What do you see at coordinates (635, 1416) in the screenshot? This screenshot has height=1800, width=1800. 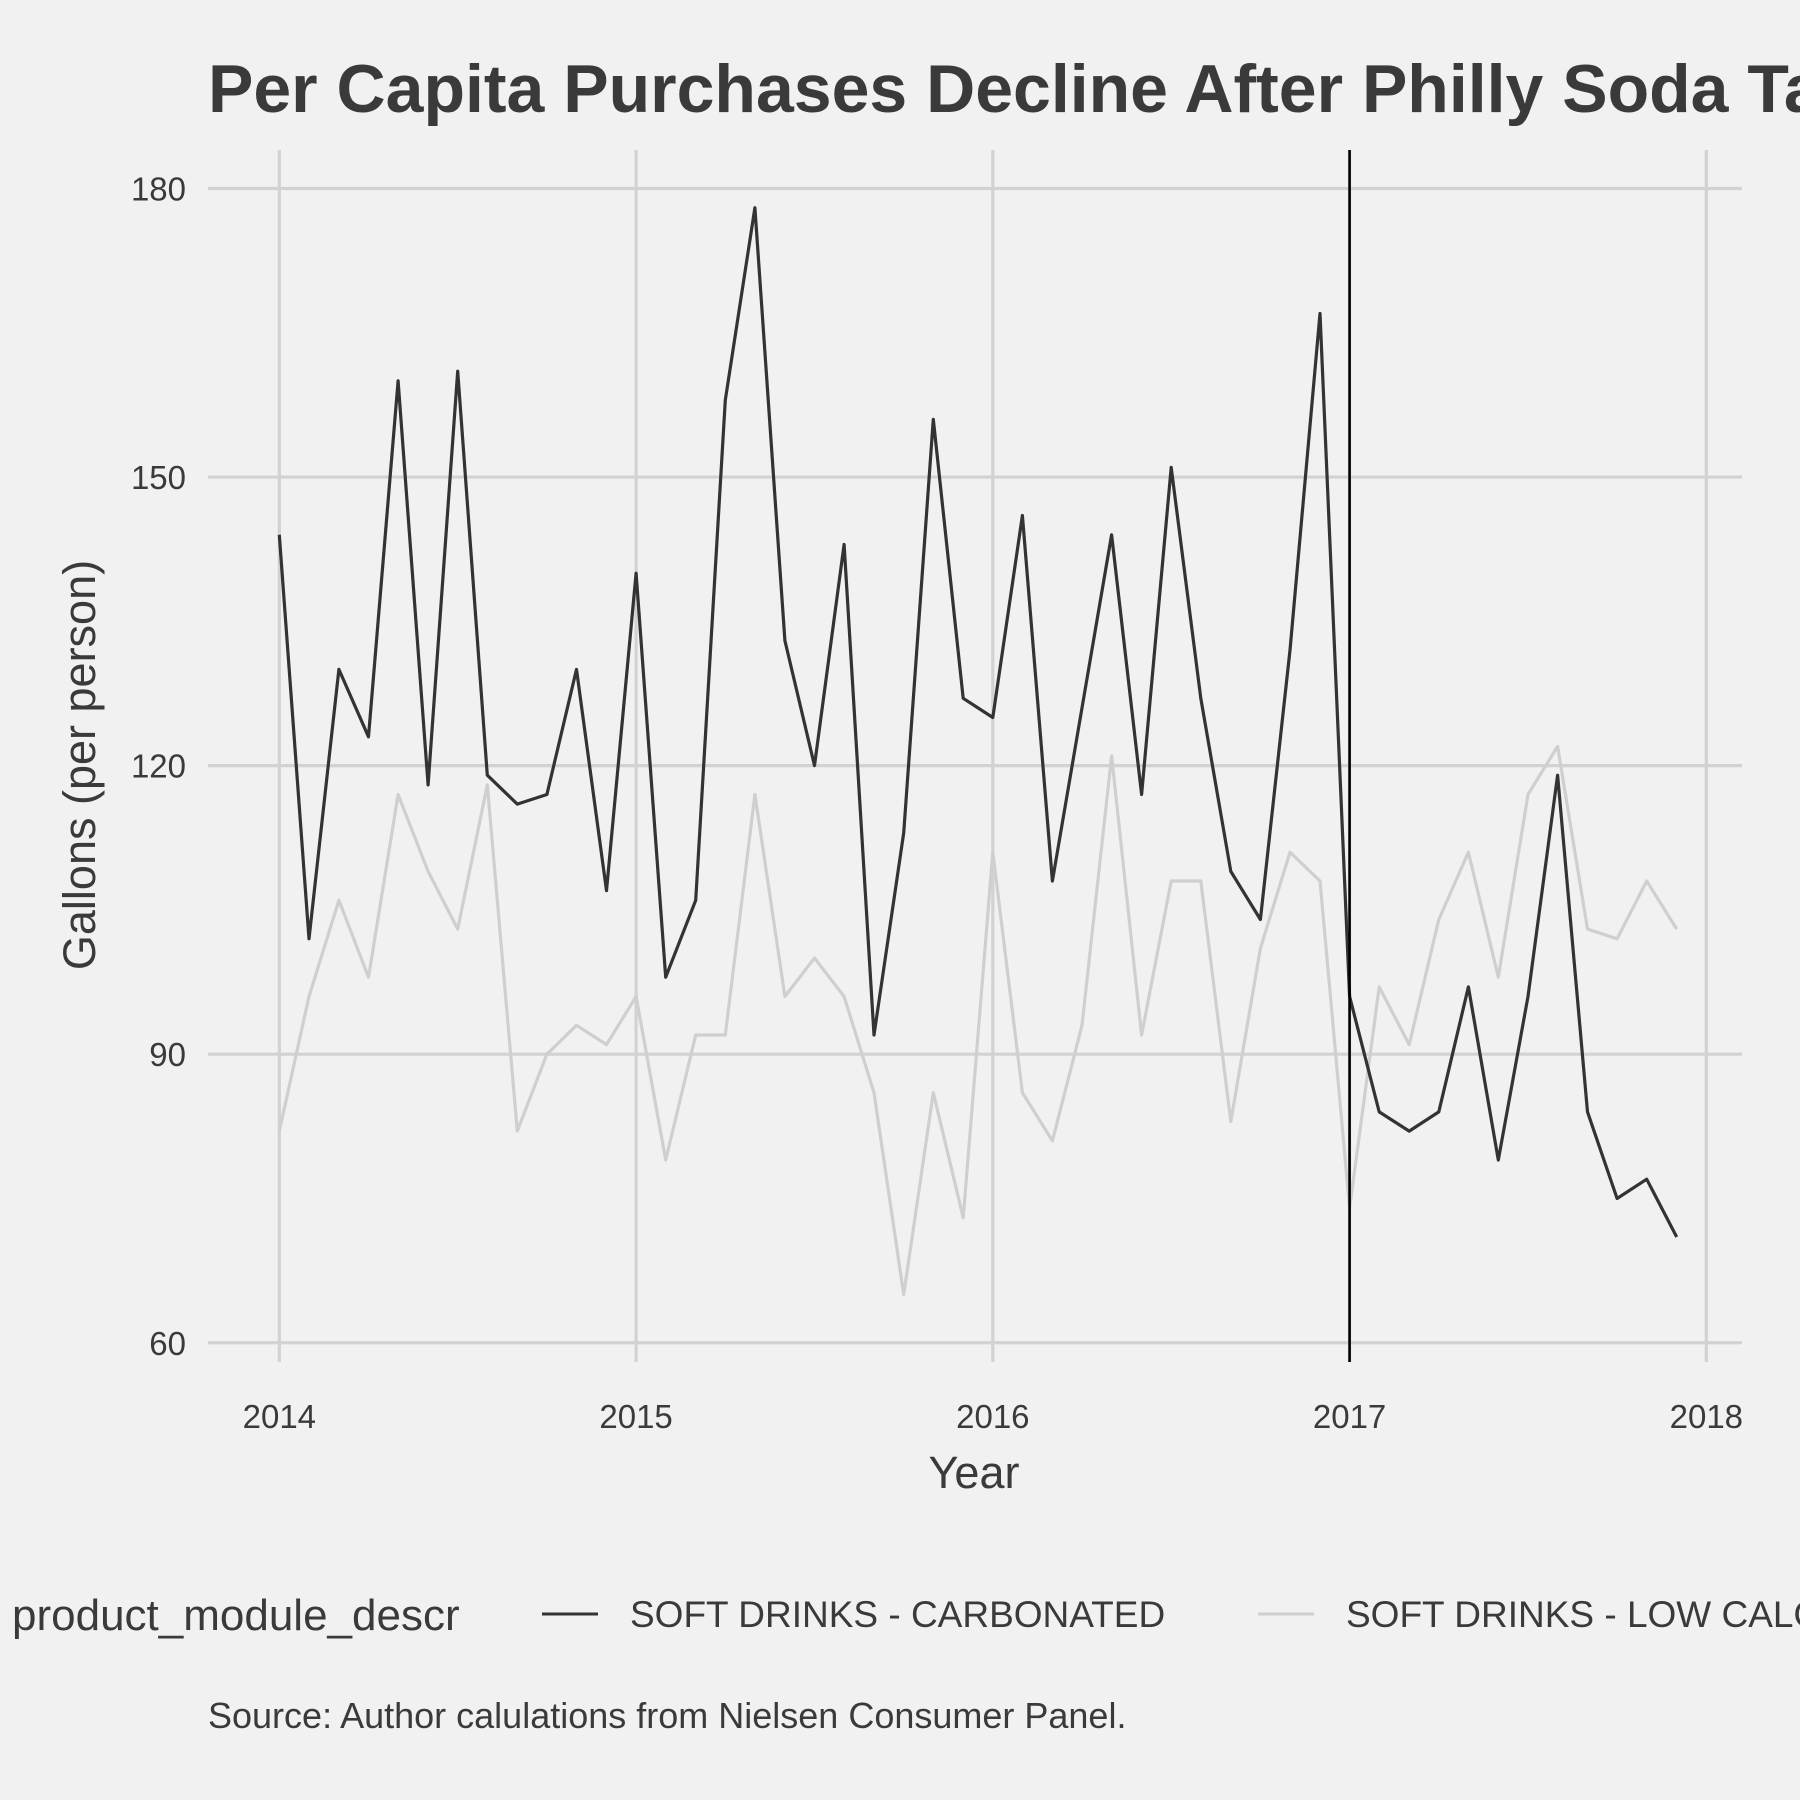 I see `x-tick-label: 2015` at bounding box center [635, 1416].